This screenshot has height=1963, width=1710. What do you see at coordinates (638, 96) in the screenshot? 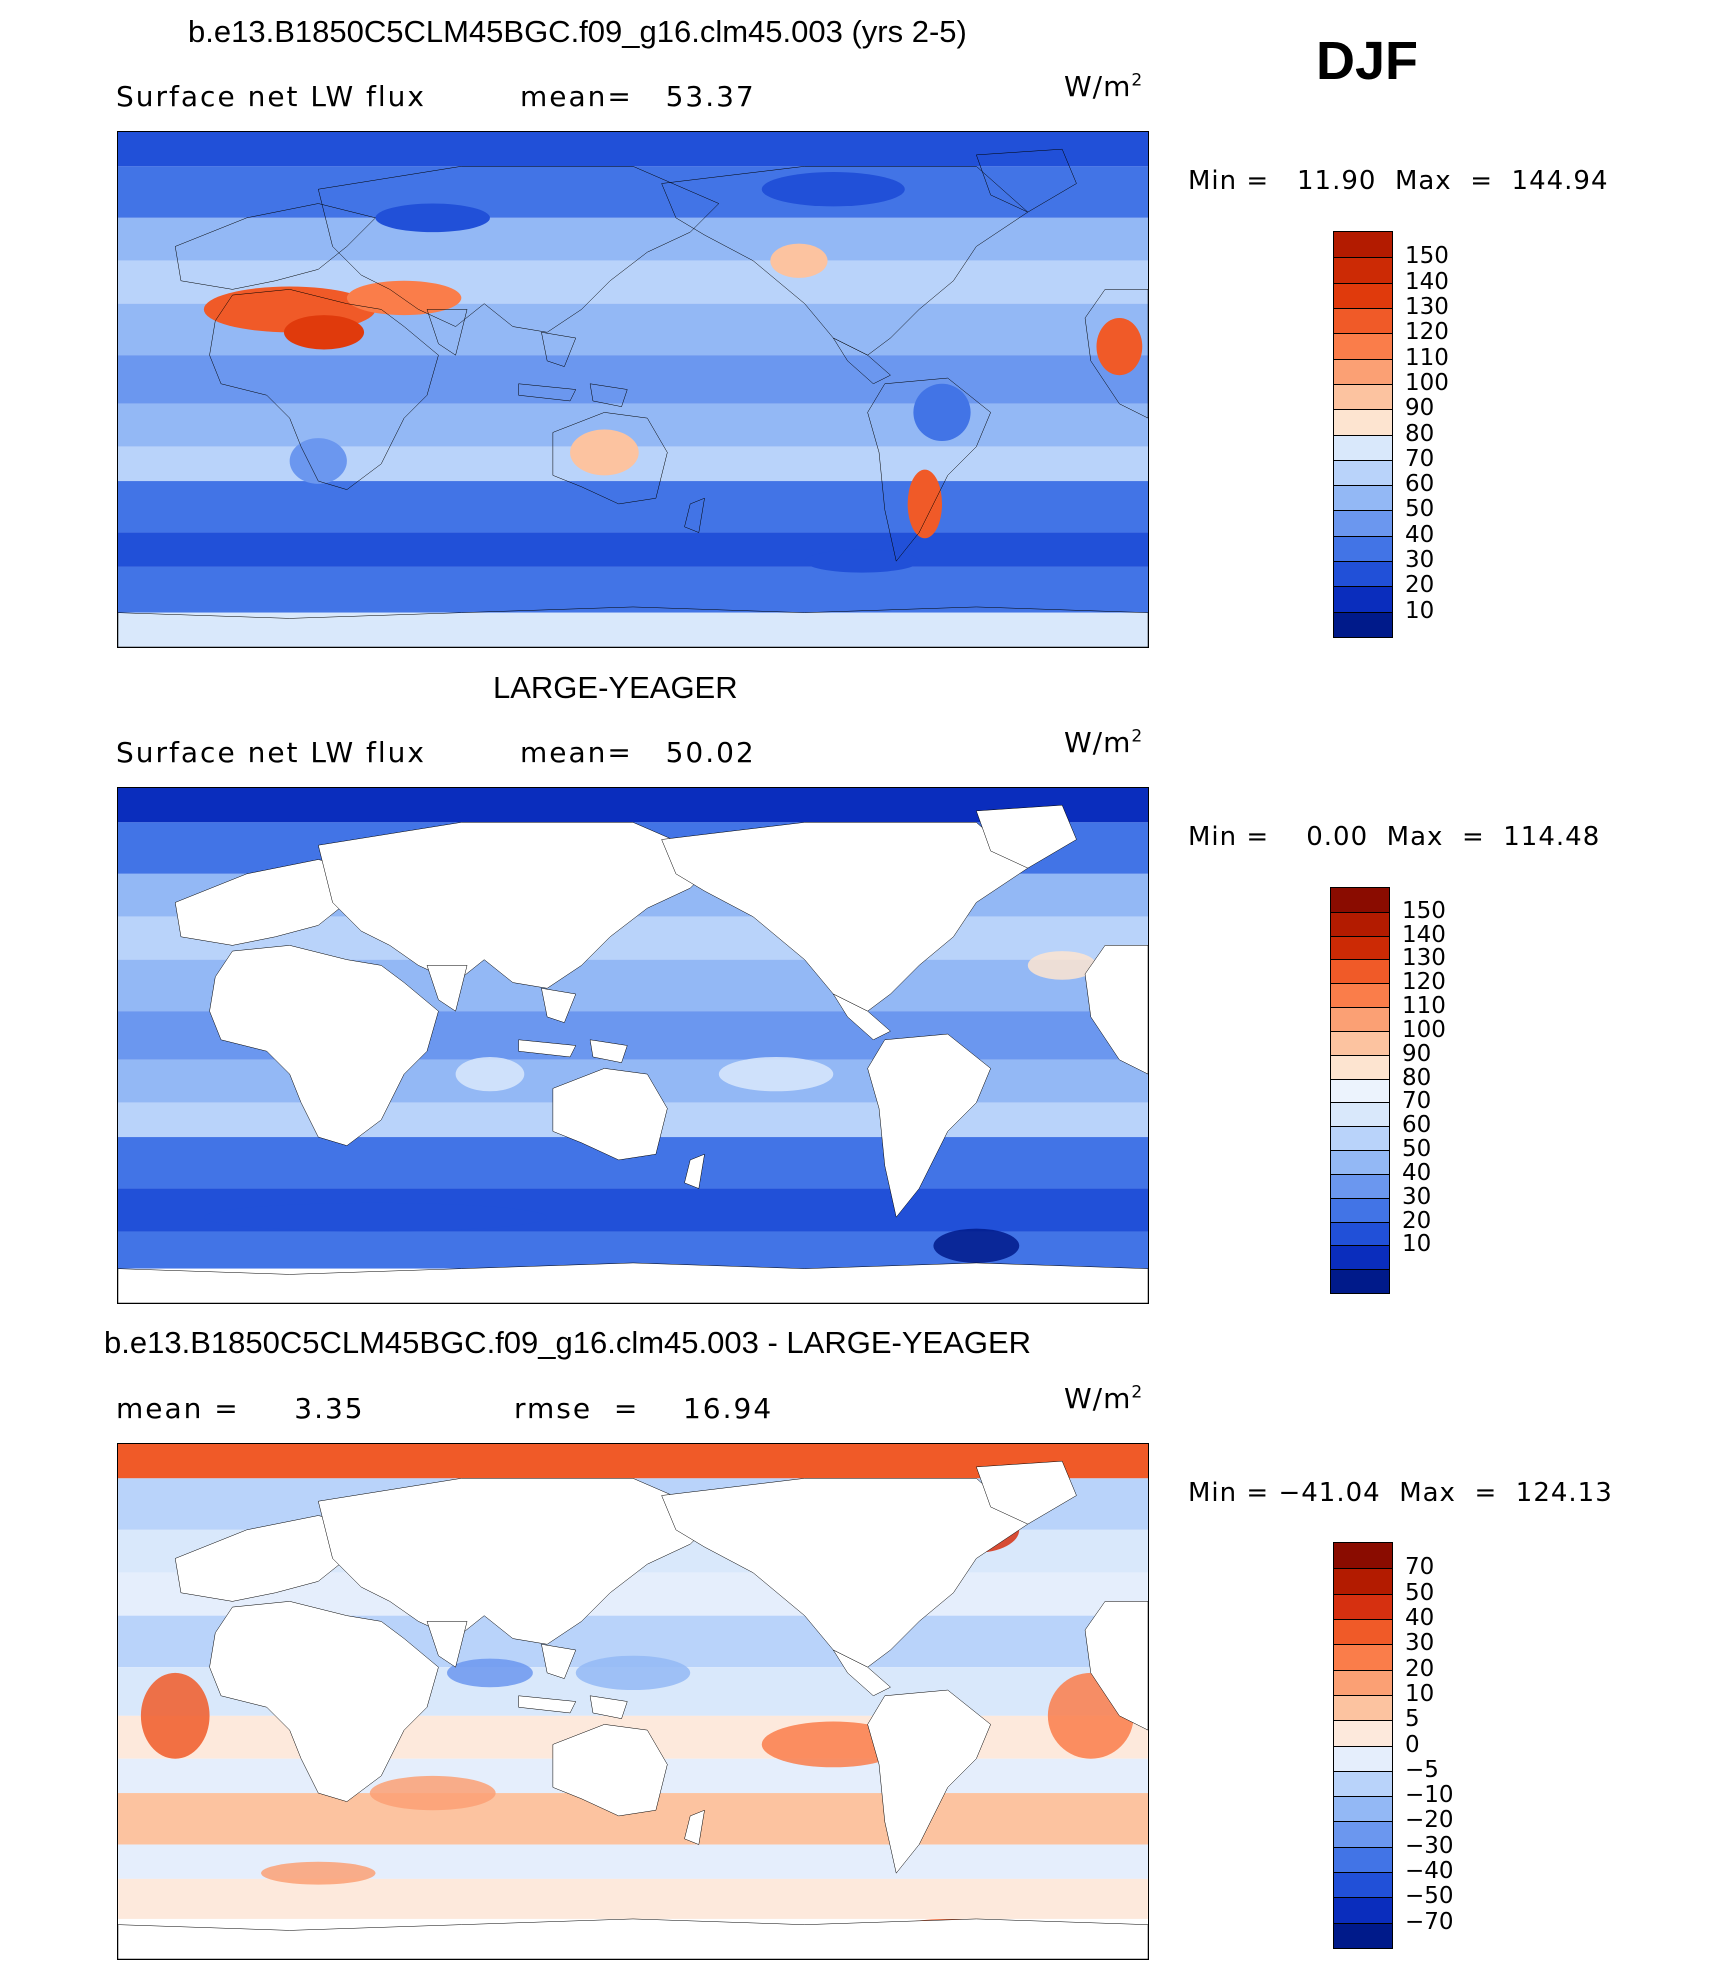
I see `panel1-mean: mean= 53.37` at bounding box center [638, 96].